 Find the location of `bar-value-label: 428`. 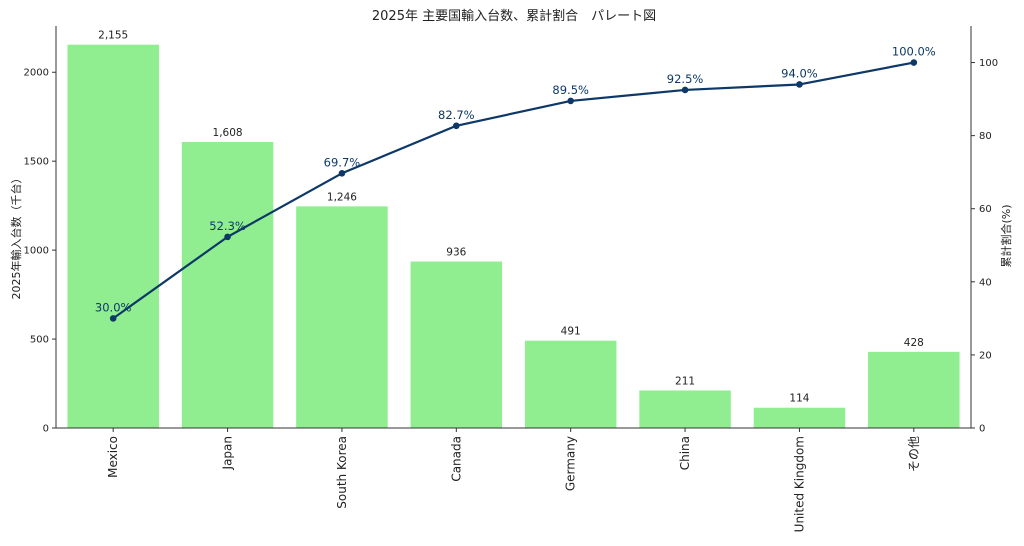

bar-value-label: 428 is located at coordinates (914, 343).